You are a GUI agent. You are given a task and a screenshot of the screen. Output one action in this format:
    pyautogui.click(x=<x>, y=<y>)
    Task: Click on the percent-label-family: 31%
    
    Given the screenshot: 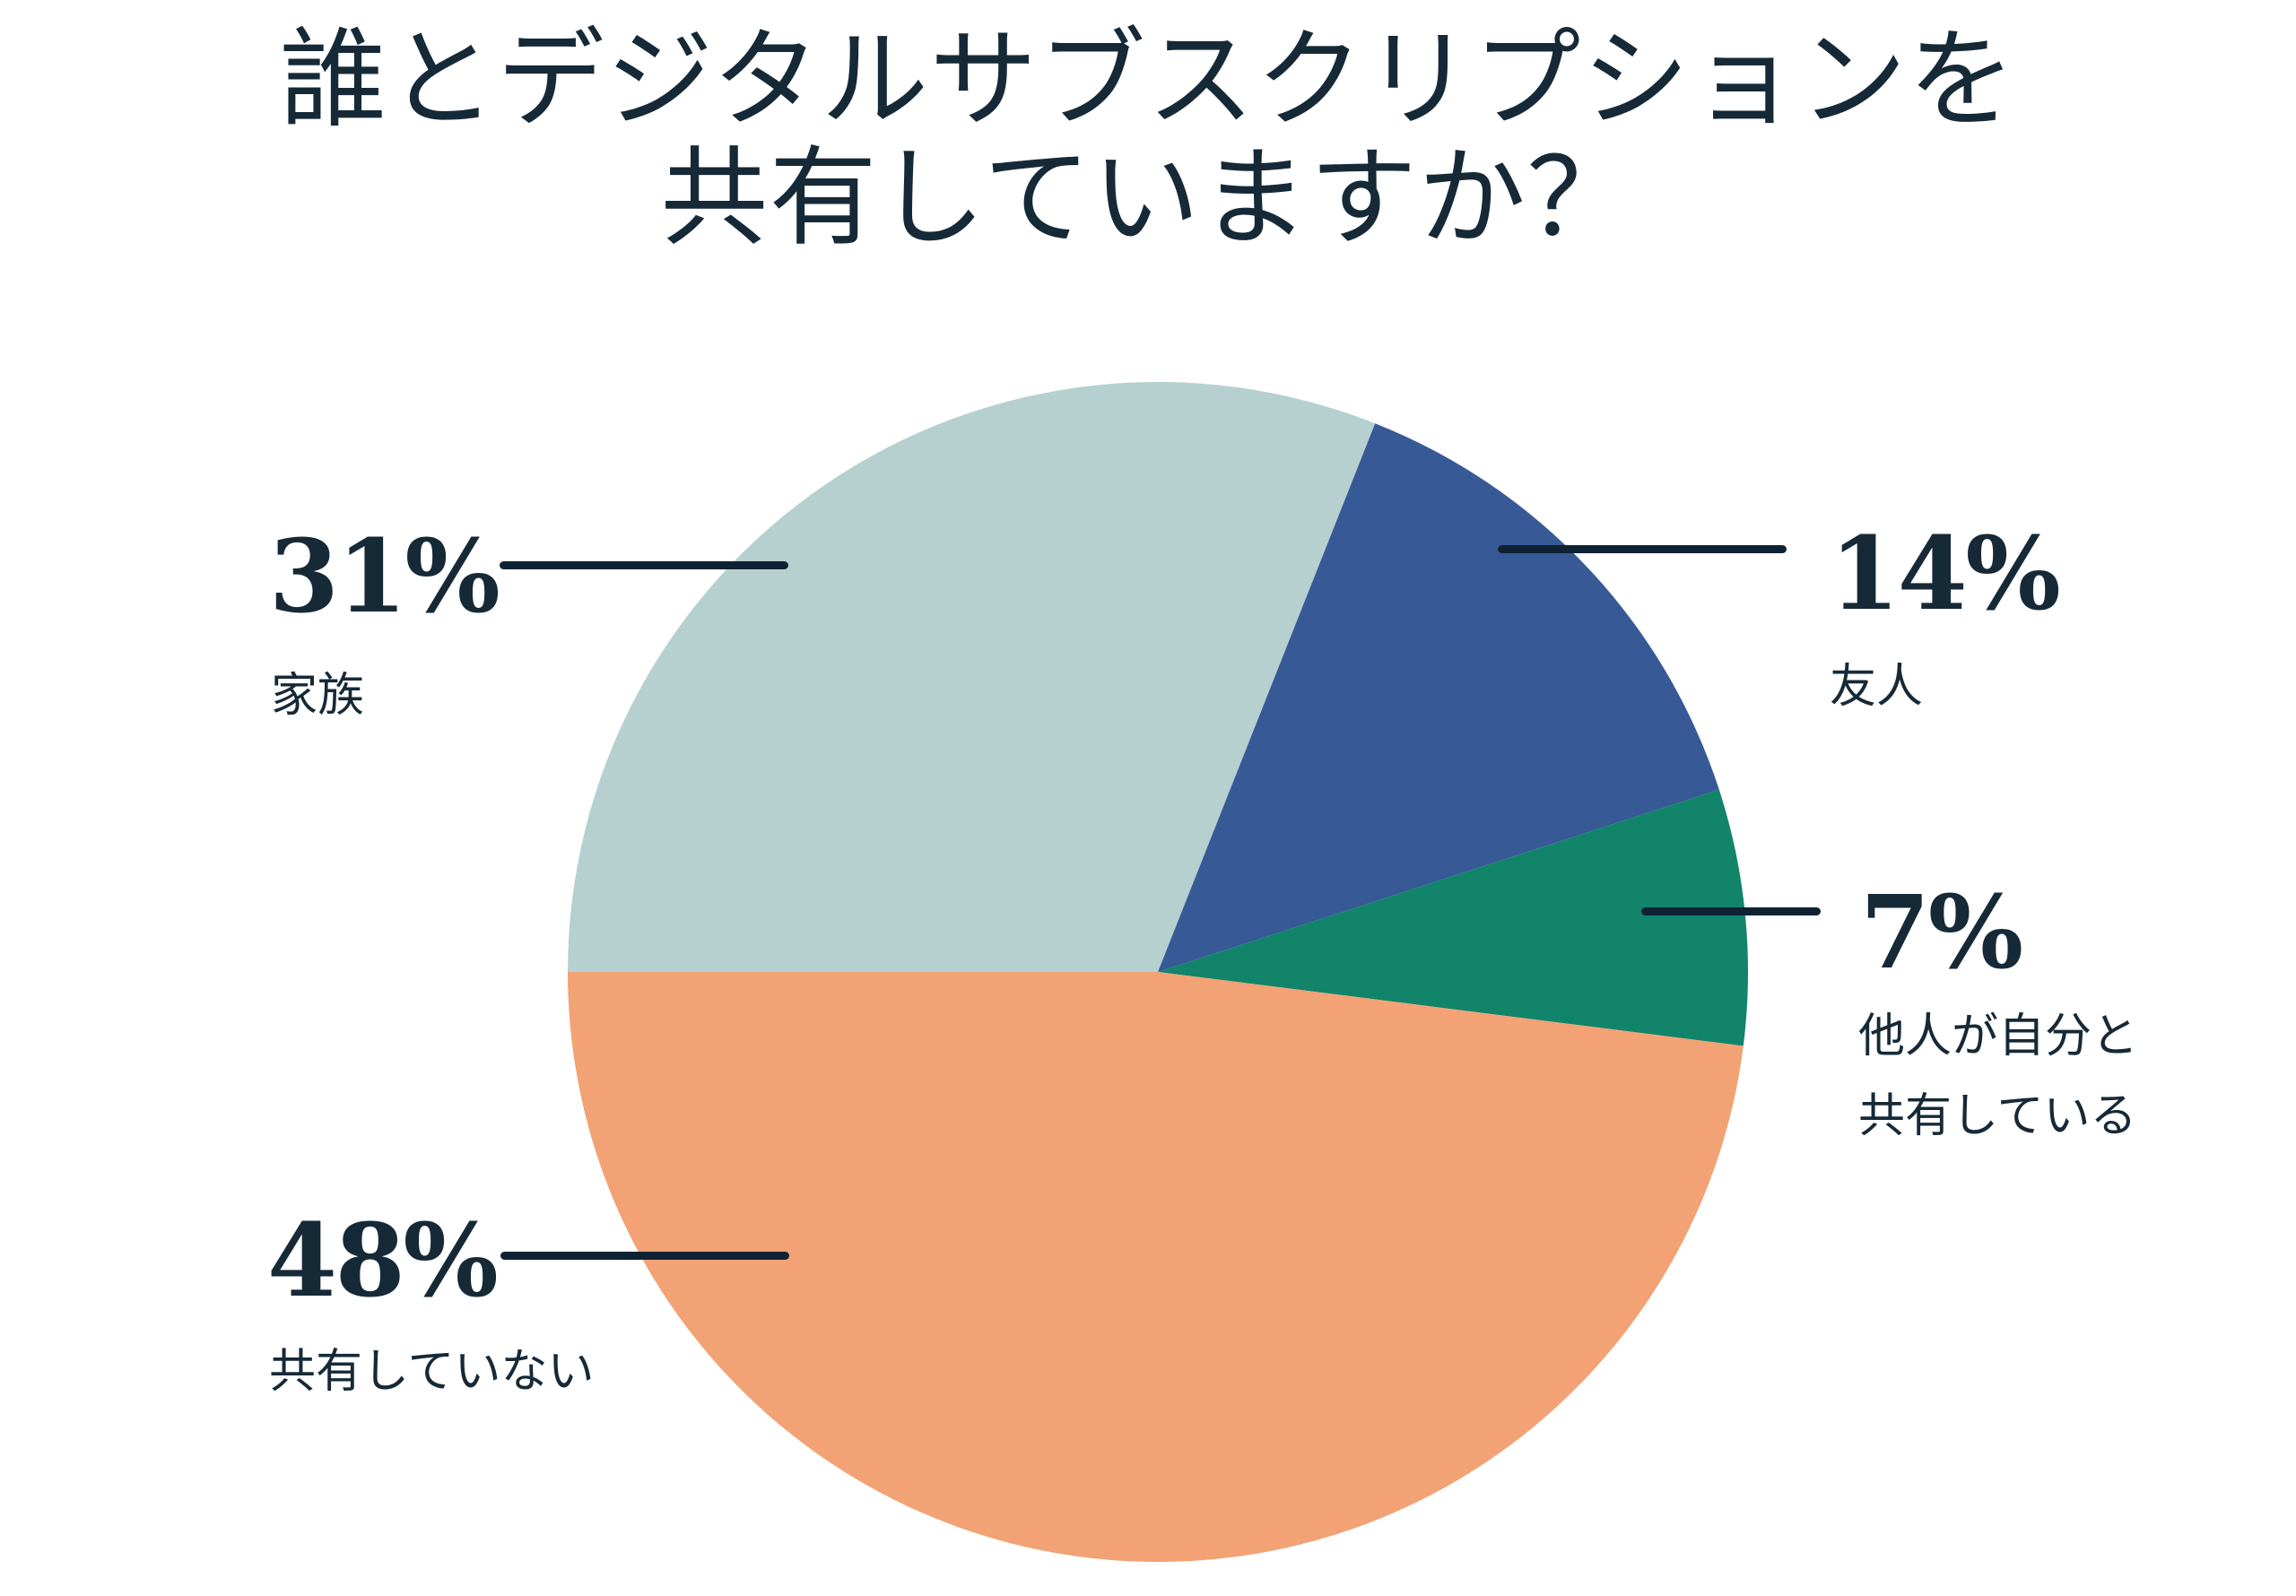 What is the action you would take?
    pyautogui.click(x=384, y=577)
    